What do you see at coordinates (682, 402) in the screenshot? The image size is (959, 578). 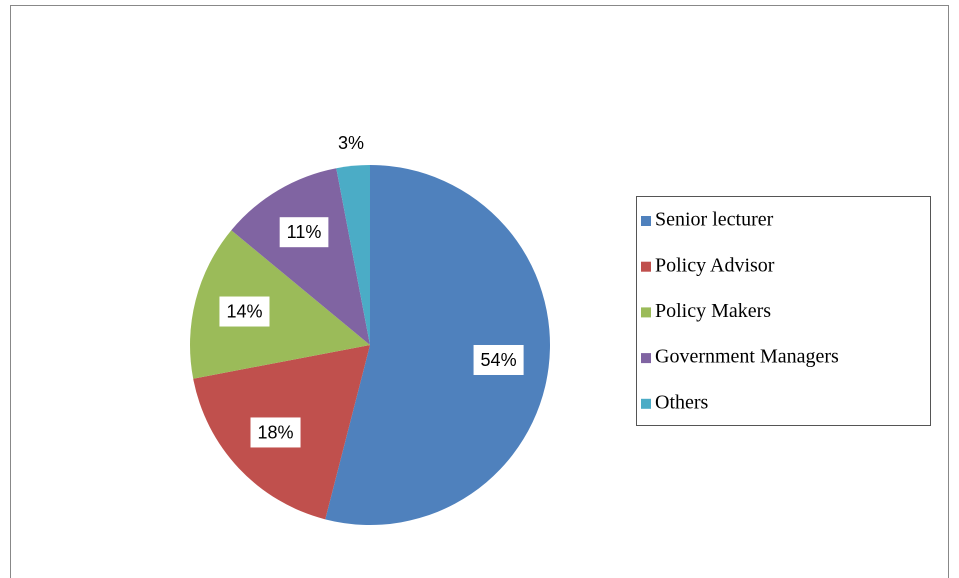 I see `legend-label: Others` at bounding box center [682, 402].